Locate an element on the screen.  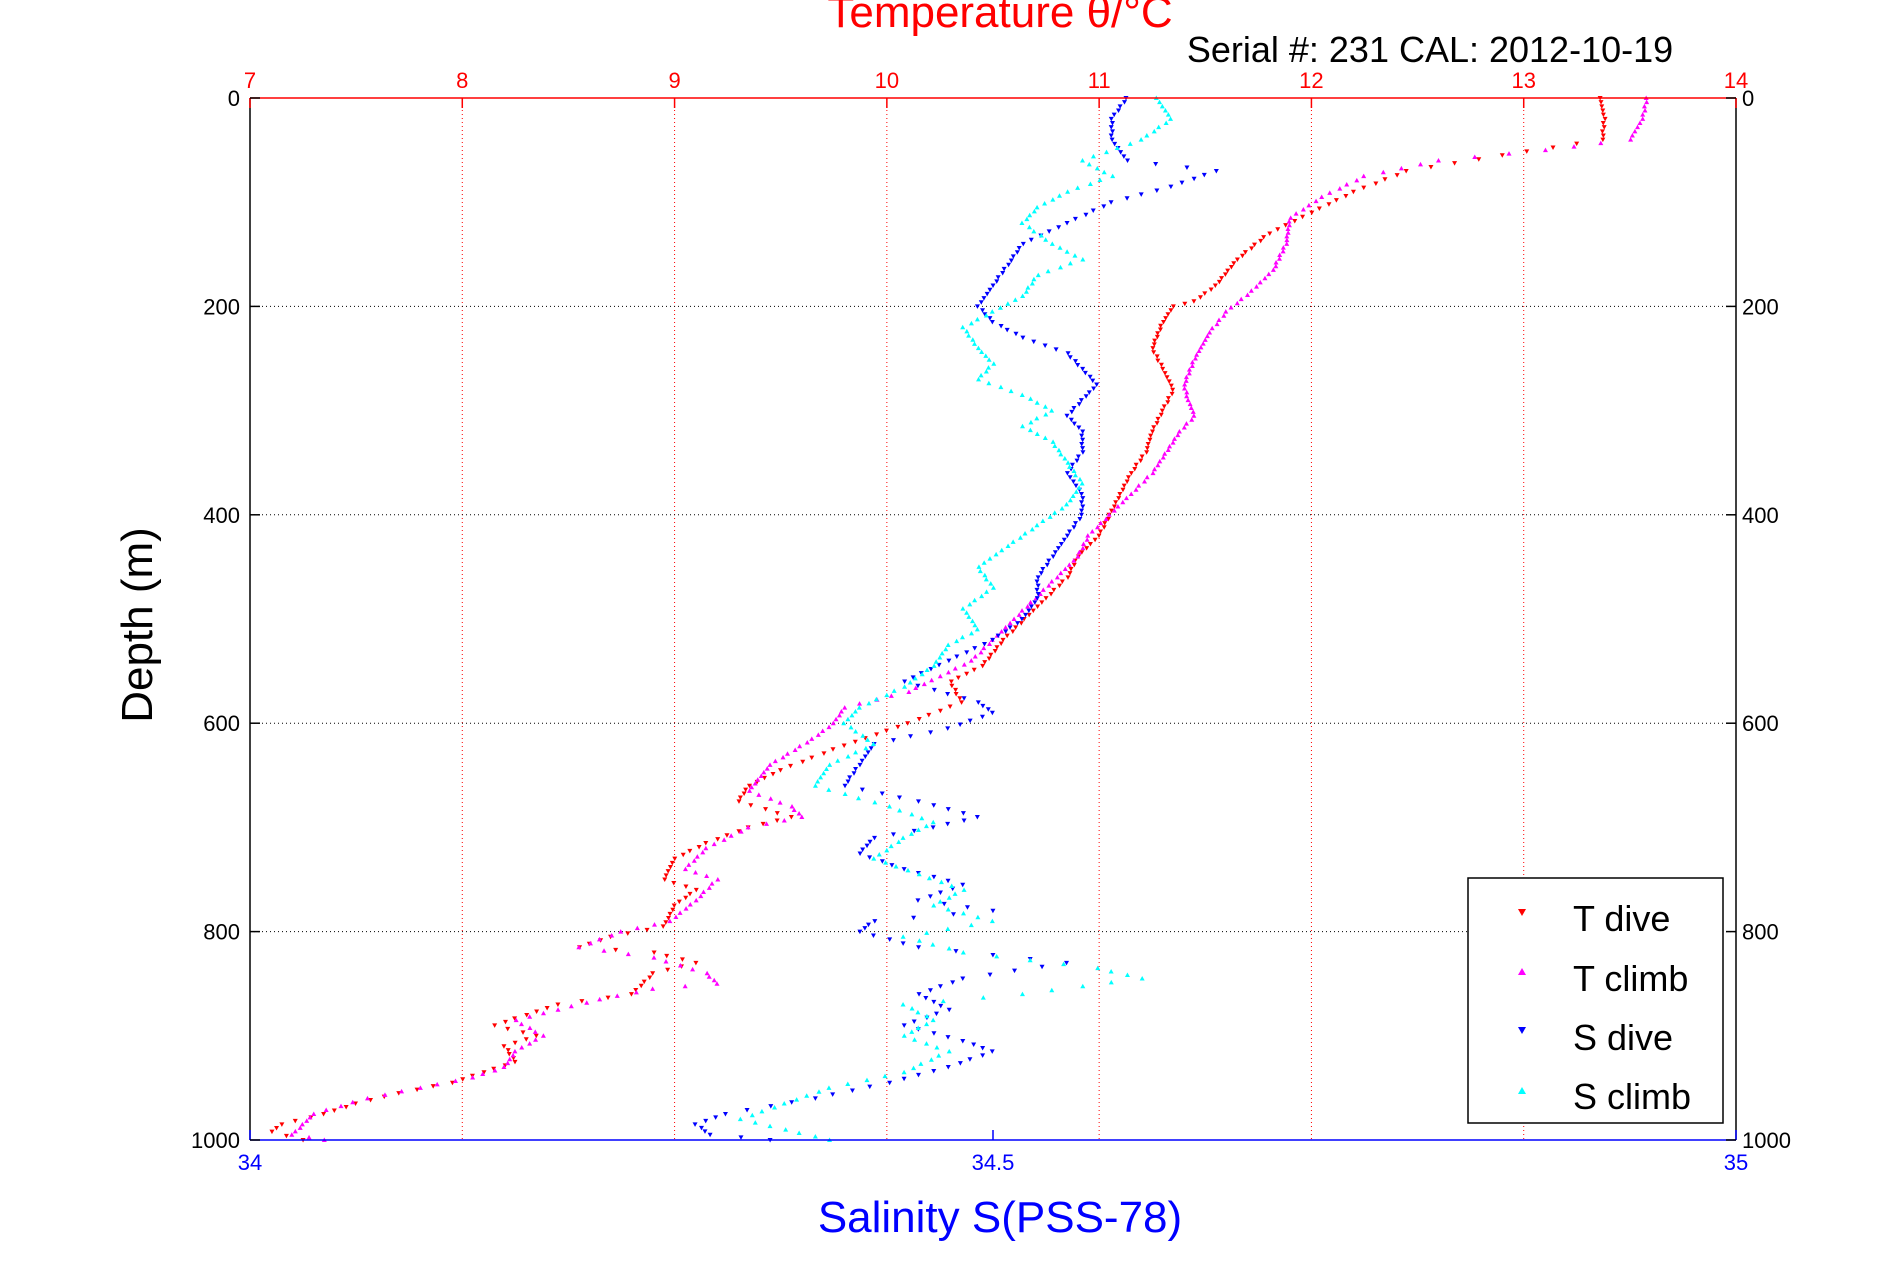
legend-marker-t-dive is located at coordinates (1522, 912).